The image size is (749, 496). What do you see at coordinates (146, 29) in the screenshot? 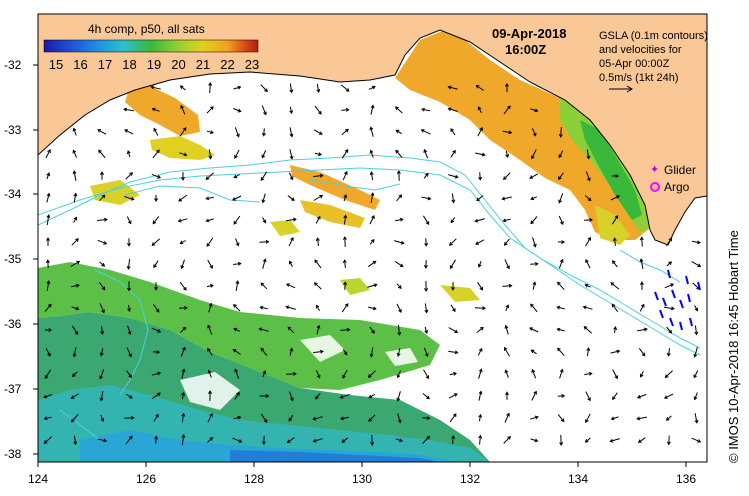
I see `colorbar-title: 4h comp, p50, all sats` at bounding box center [146, 29].